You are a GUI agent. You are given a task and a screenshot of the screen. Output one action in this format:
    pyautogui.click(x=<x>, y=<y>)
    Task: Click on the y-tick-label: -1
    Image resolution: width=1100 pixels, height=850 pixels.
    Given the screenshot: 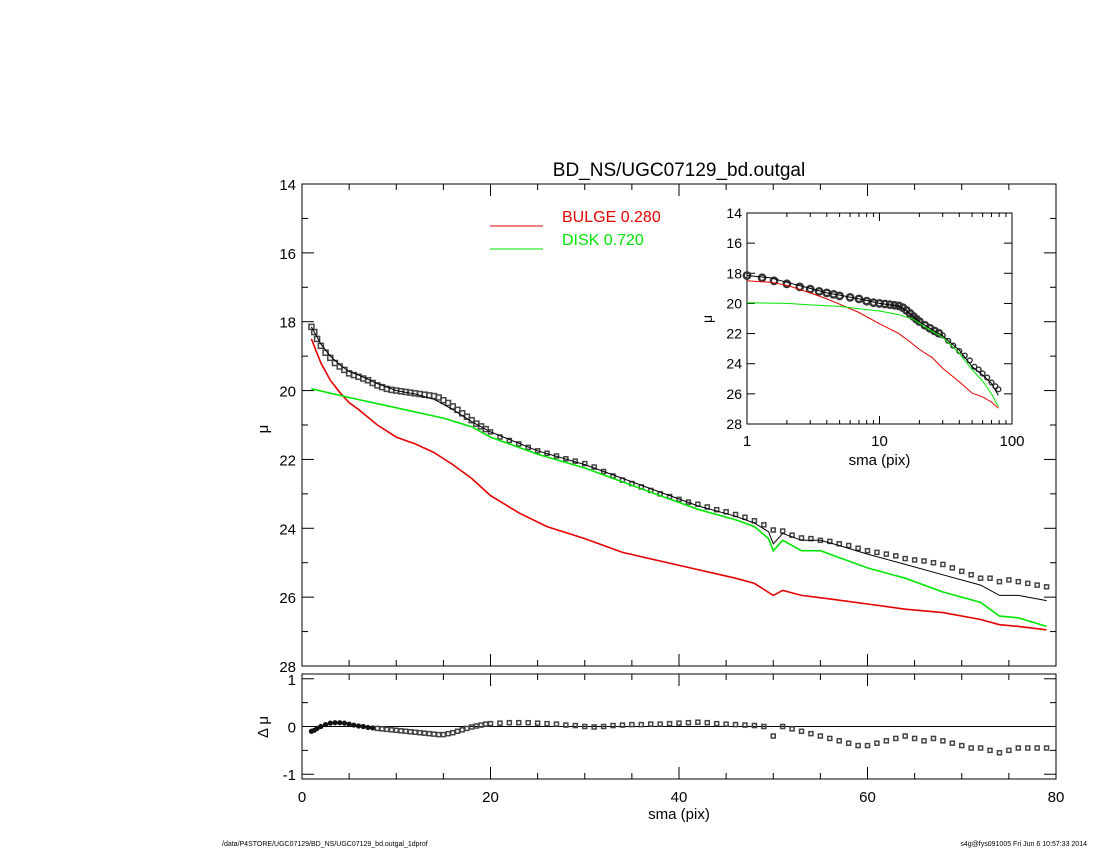 What is the action you would take?
    pyautogui.click(x=289, y=775)
    